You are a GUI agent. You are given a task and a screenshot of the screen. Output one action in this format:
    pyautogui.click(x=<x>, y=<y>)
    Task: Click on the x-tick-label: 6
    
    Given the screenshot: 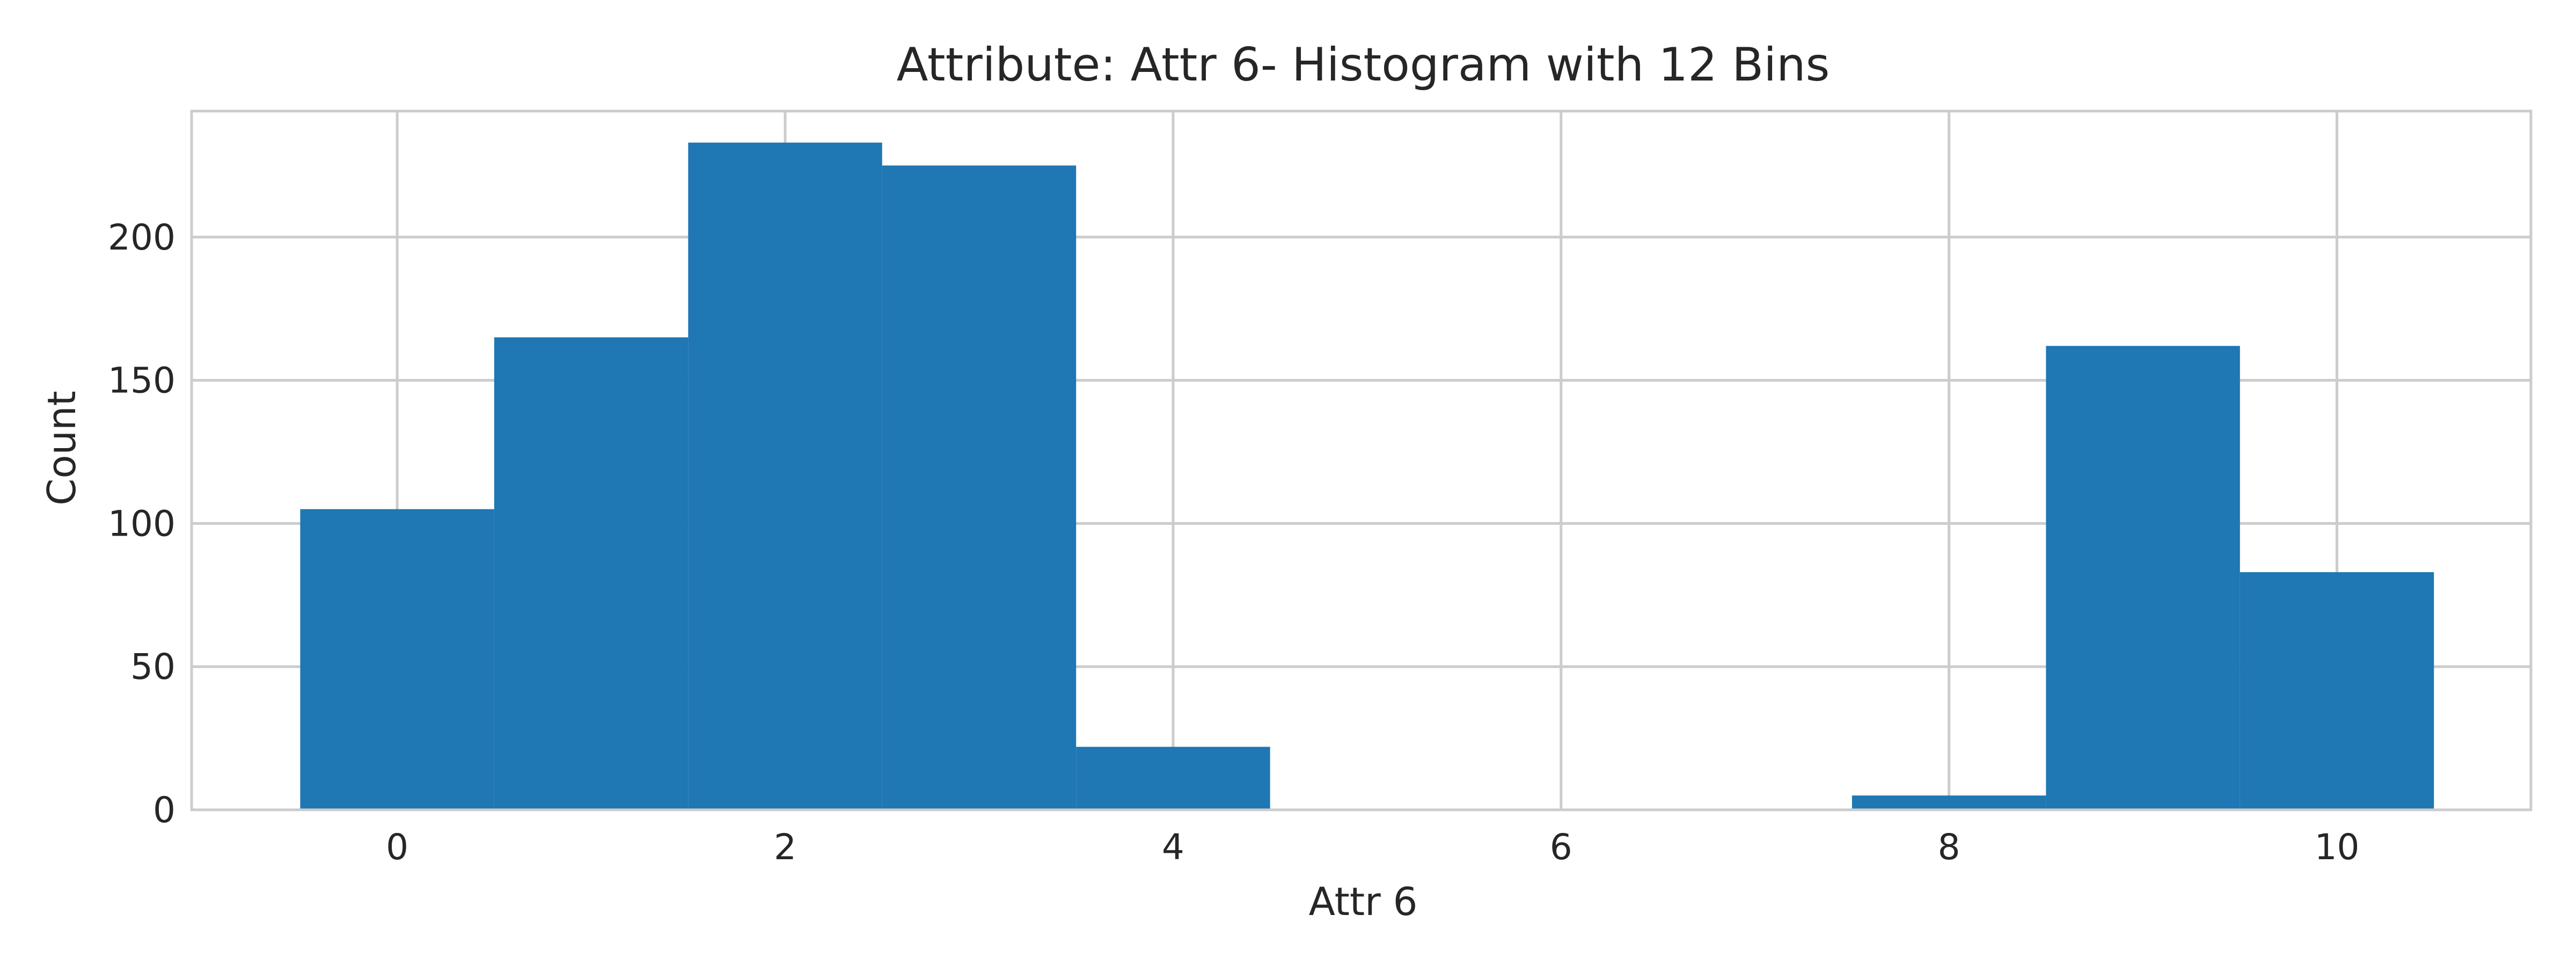 What is the action you would take?
    pyautogui.click(x=1561, y=847)
    